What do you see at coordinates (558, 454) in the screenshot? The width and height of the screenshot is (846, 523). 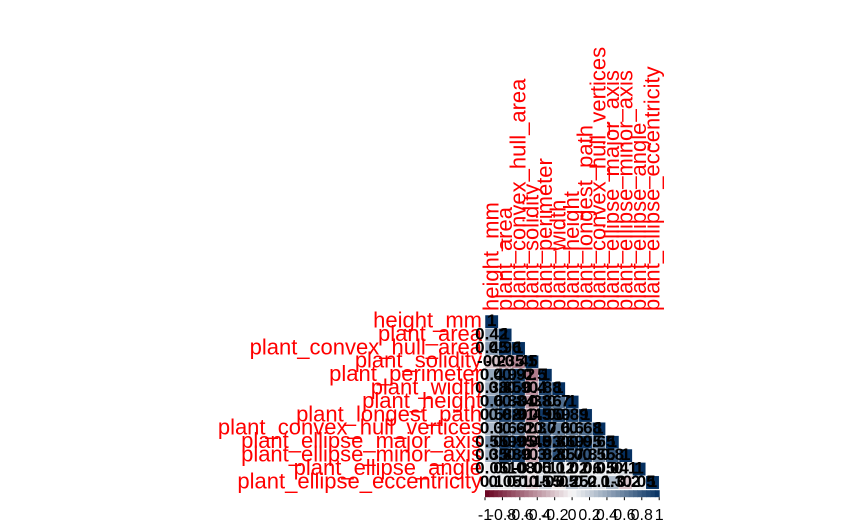 I see `coefficient: 0.85` at bounding box center [558, 454].